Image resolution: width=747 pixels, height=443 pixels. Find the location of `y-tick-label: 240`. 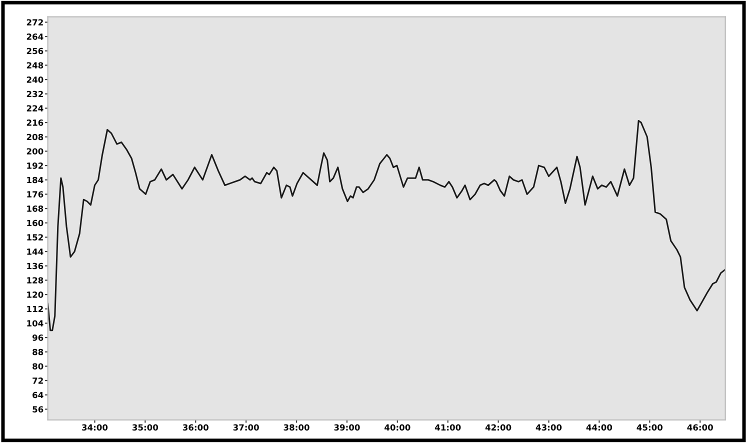

y-tick-label: 240 is located at coordinates (35, 79).